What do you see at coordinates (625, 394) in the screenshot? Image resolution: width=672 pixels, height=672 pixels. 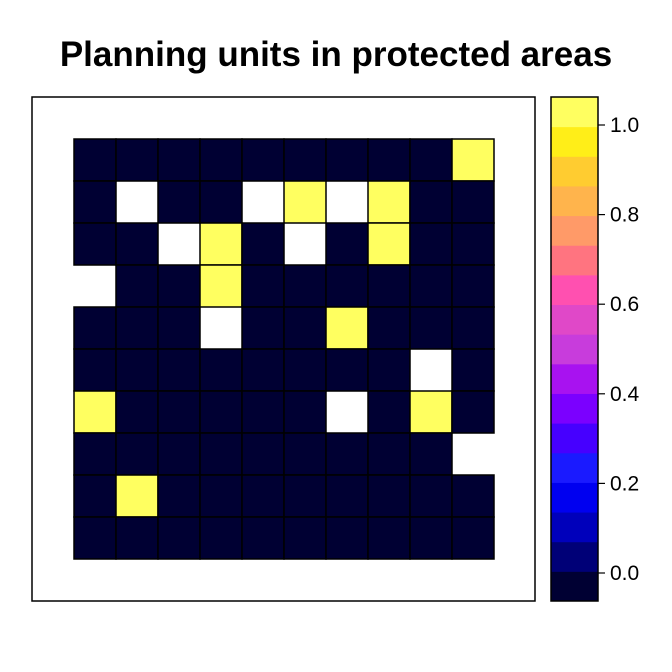 I see `legend-tick-label: 0.4` at bounding box center [625, 394].